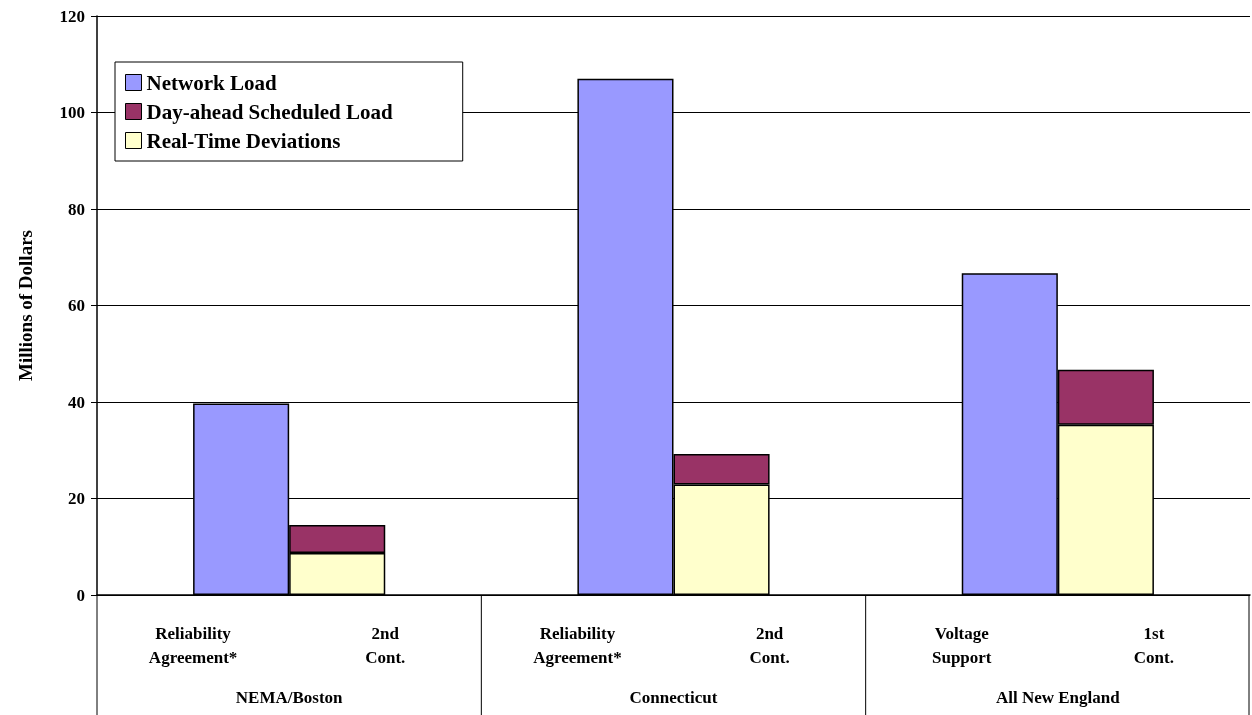 This screenshot has height=715, width=1252. Describe the element at coordinates (72, 16) in the screenshot. I see `y-tick-label: 120` at that location.